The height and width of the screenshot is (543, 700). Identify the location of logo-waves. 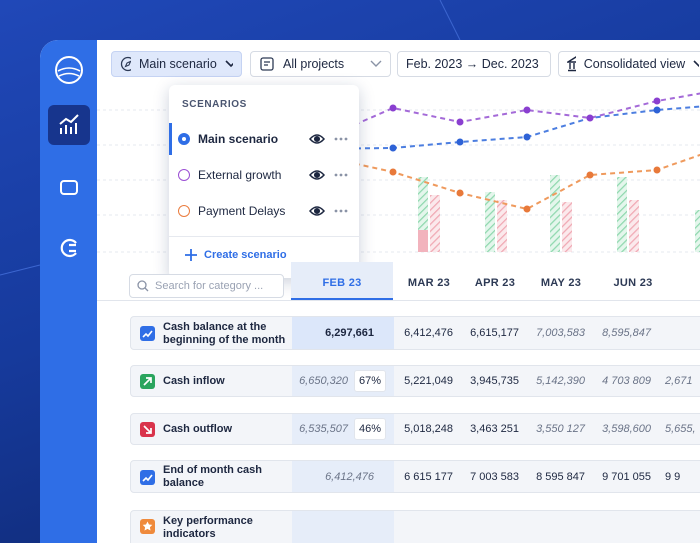
(69, 72).